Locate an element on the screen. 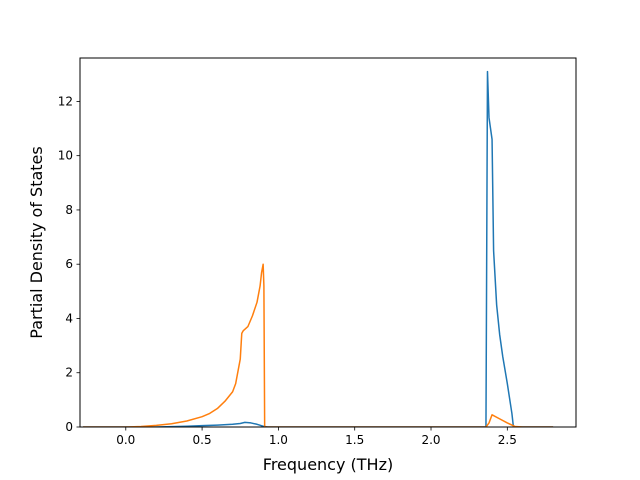  y-tick-label: 8 is located at coordinates (69, 210).